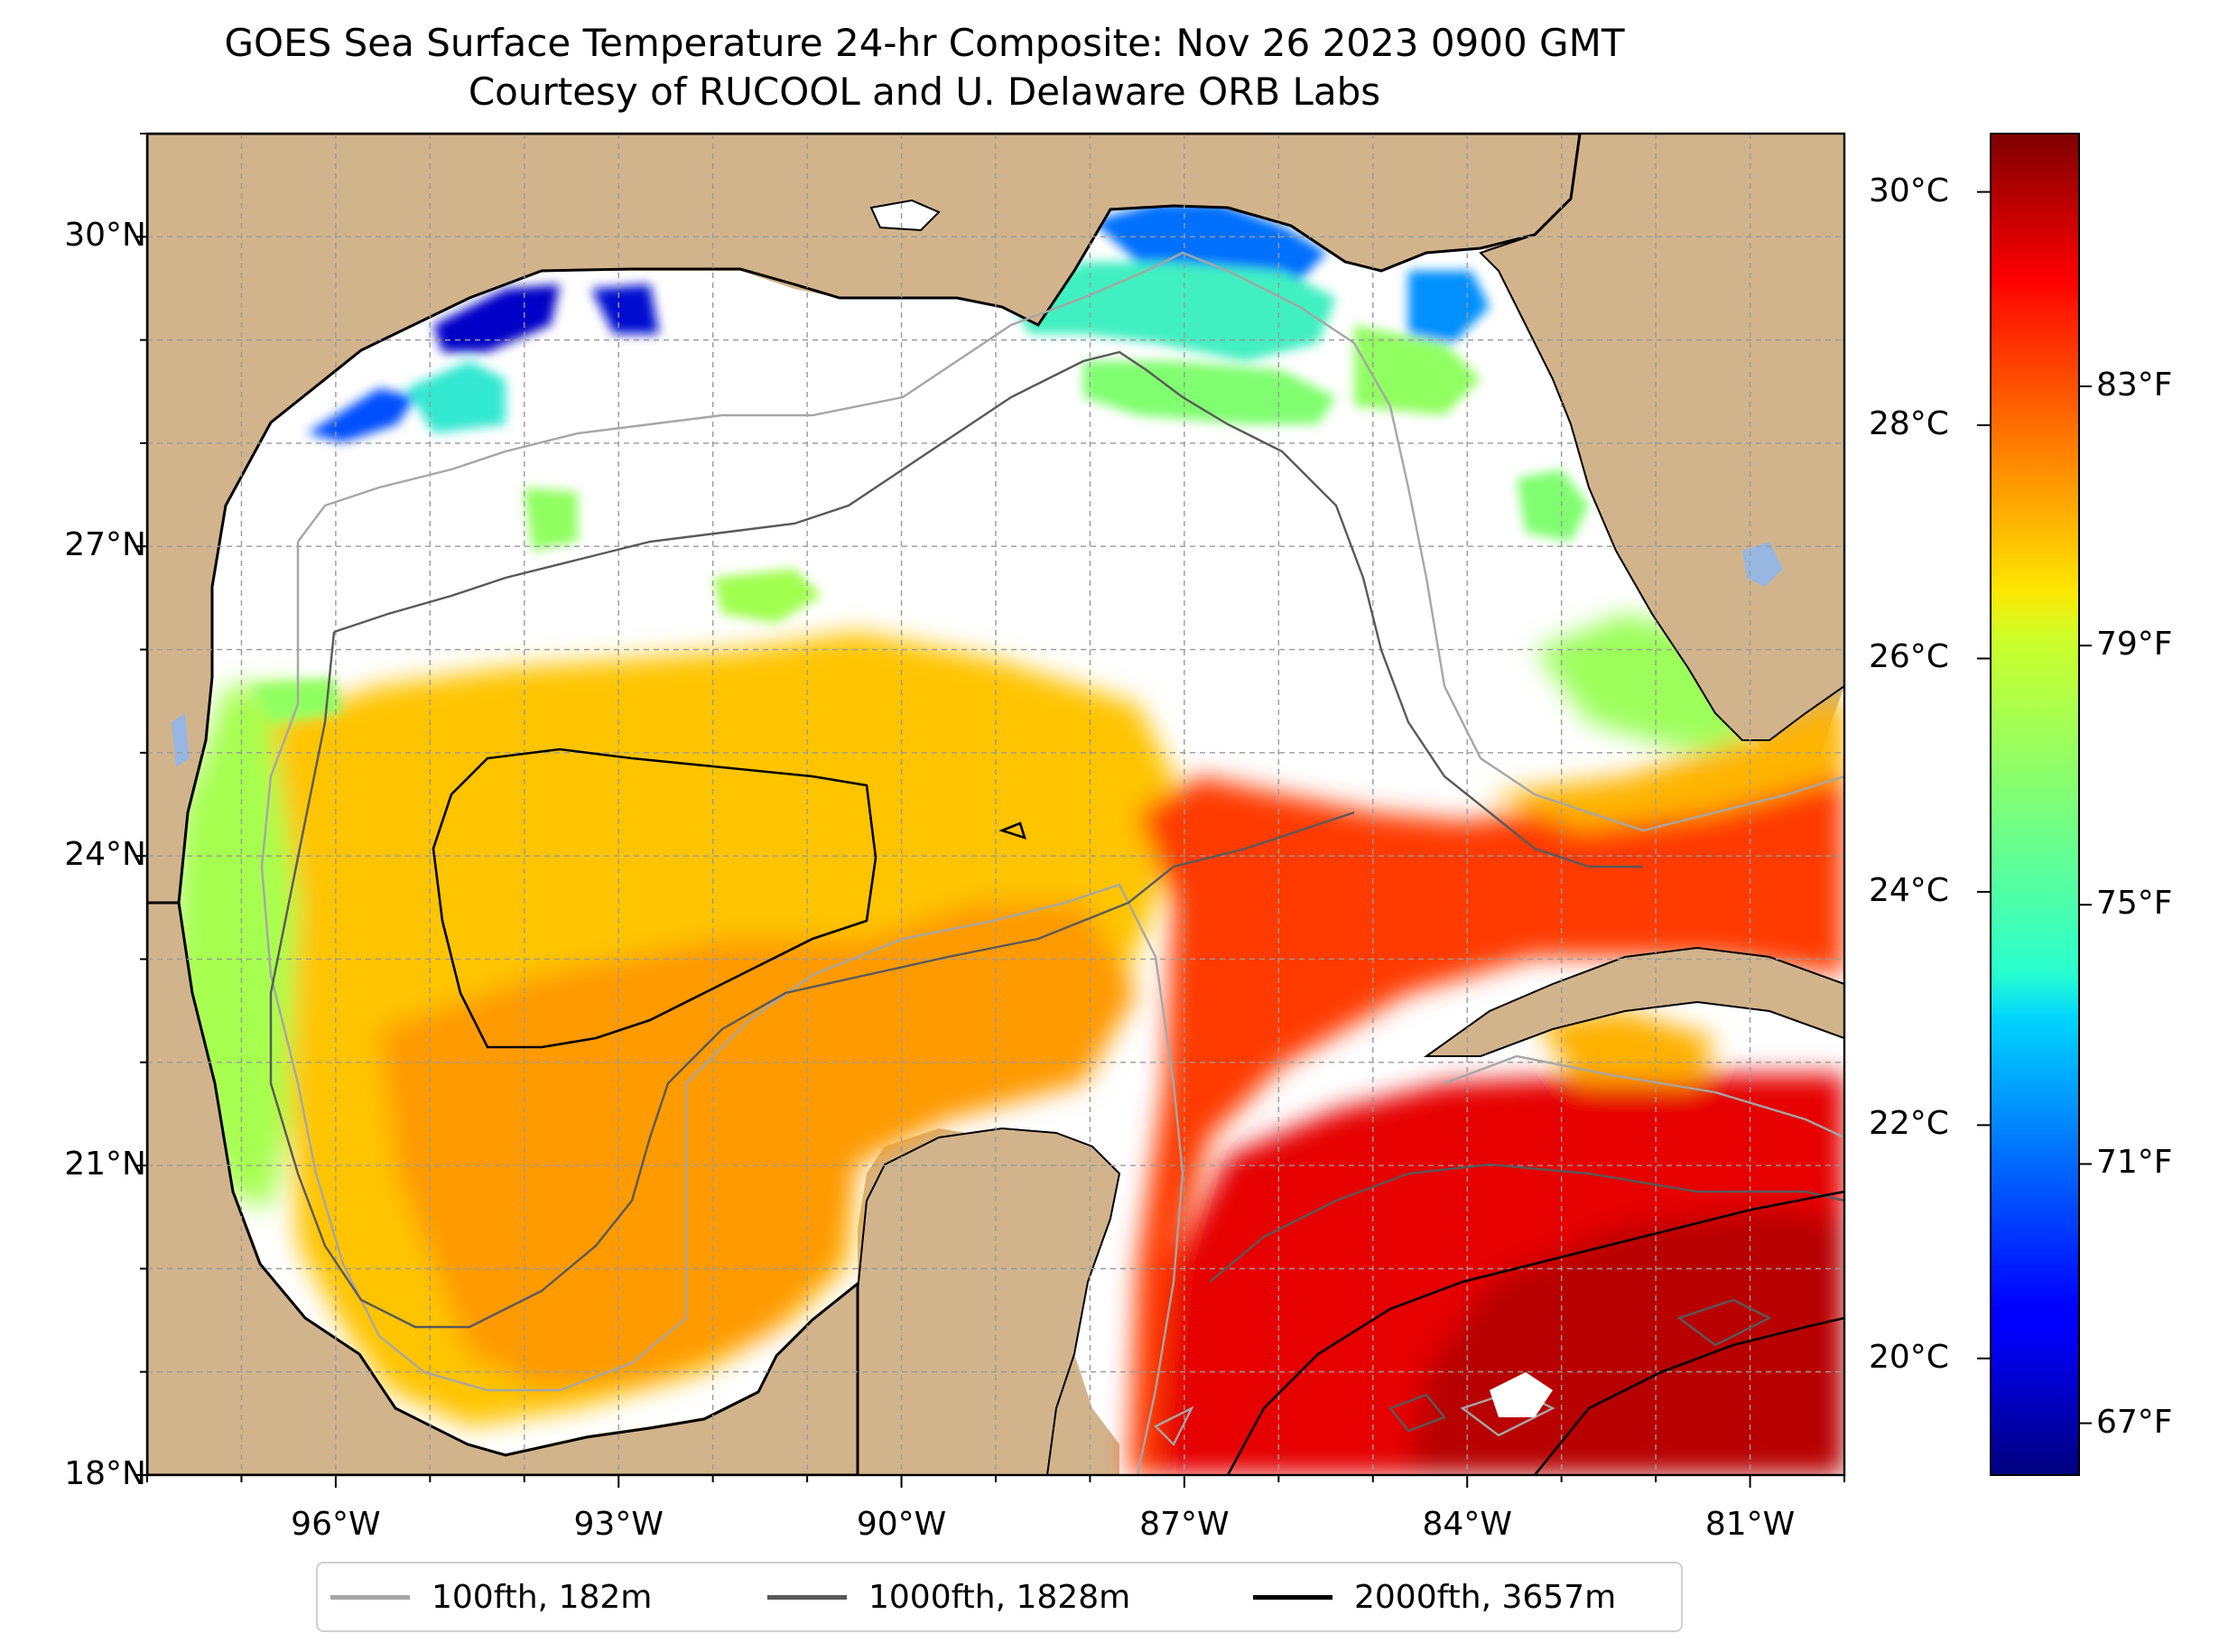 This screenshot has height=1652, width=2219. What do you see at coordinates (1633, 1001) in the screenshot?
I see `cuba` at bounding box center [1633, 1001].